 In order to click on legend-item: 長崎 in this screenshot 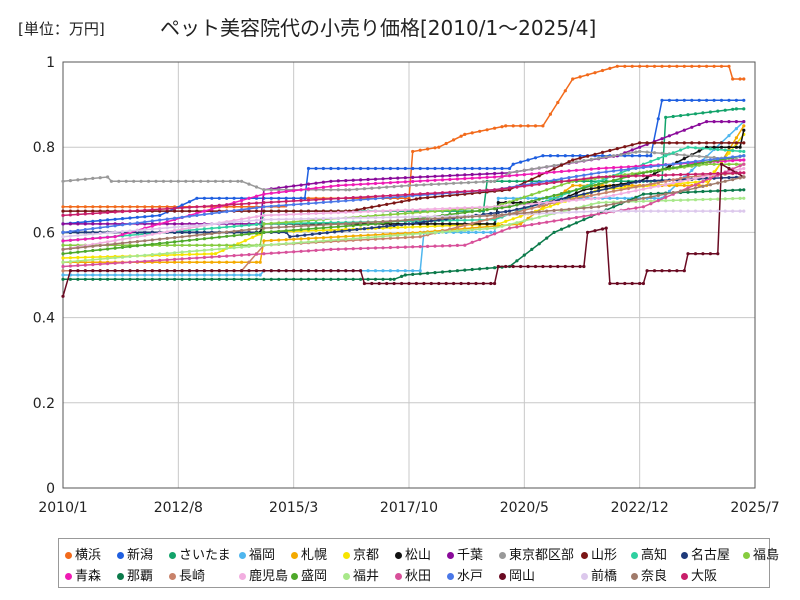, I will do `click(187, 574)`.